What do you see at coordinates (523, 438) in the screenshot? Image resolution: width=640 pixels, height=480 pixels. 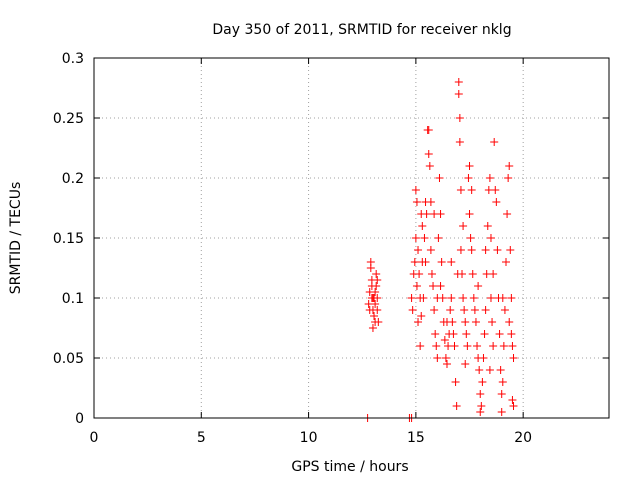 I see `x-tick-label: 20` at bounding box center [523, 438].